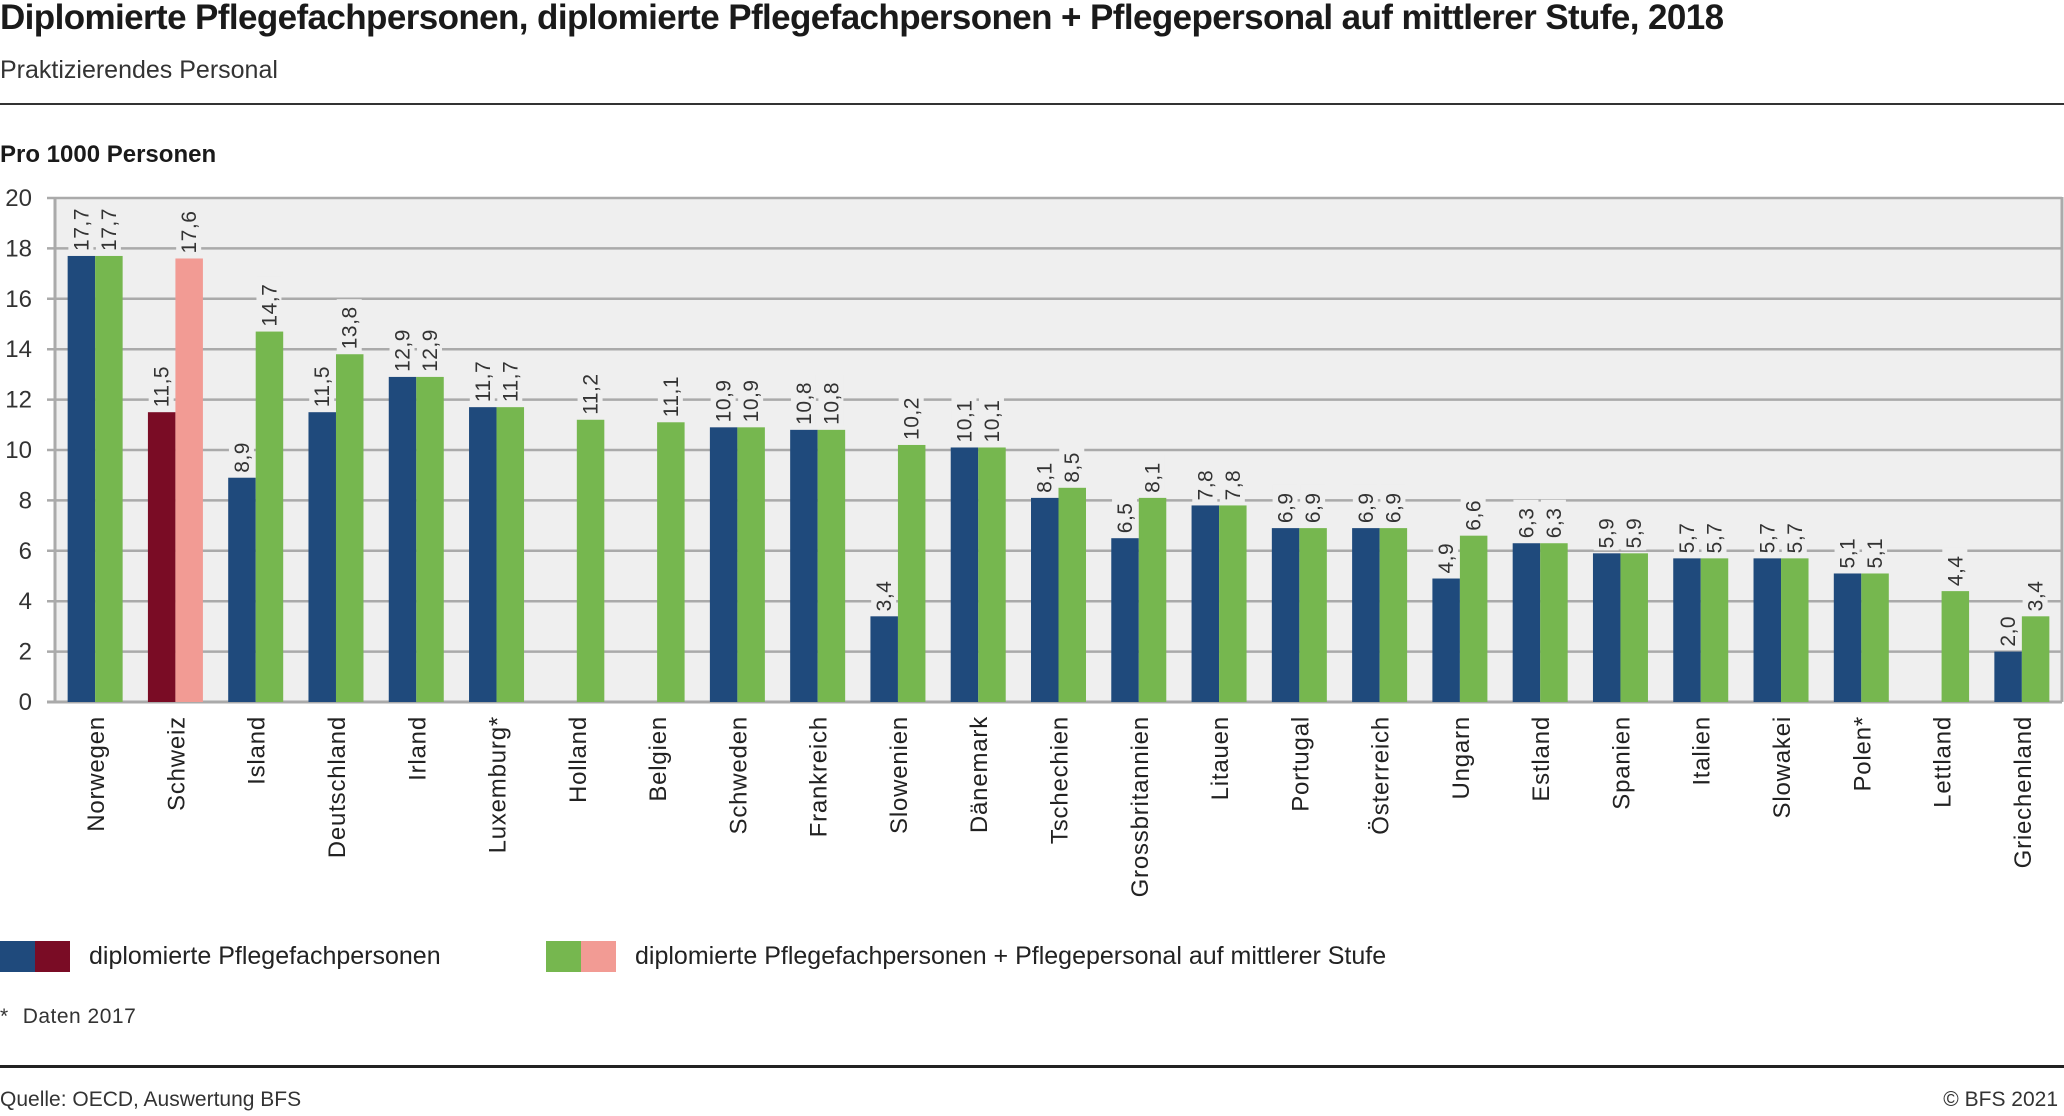 This screenshot has height=1116, width=2064. I want to click on value-label: 5,7, so click(1714, 538).